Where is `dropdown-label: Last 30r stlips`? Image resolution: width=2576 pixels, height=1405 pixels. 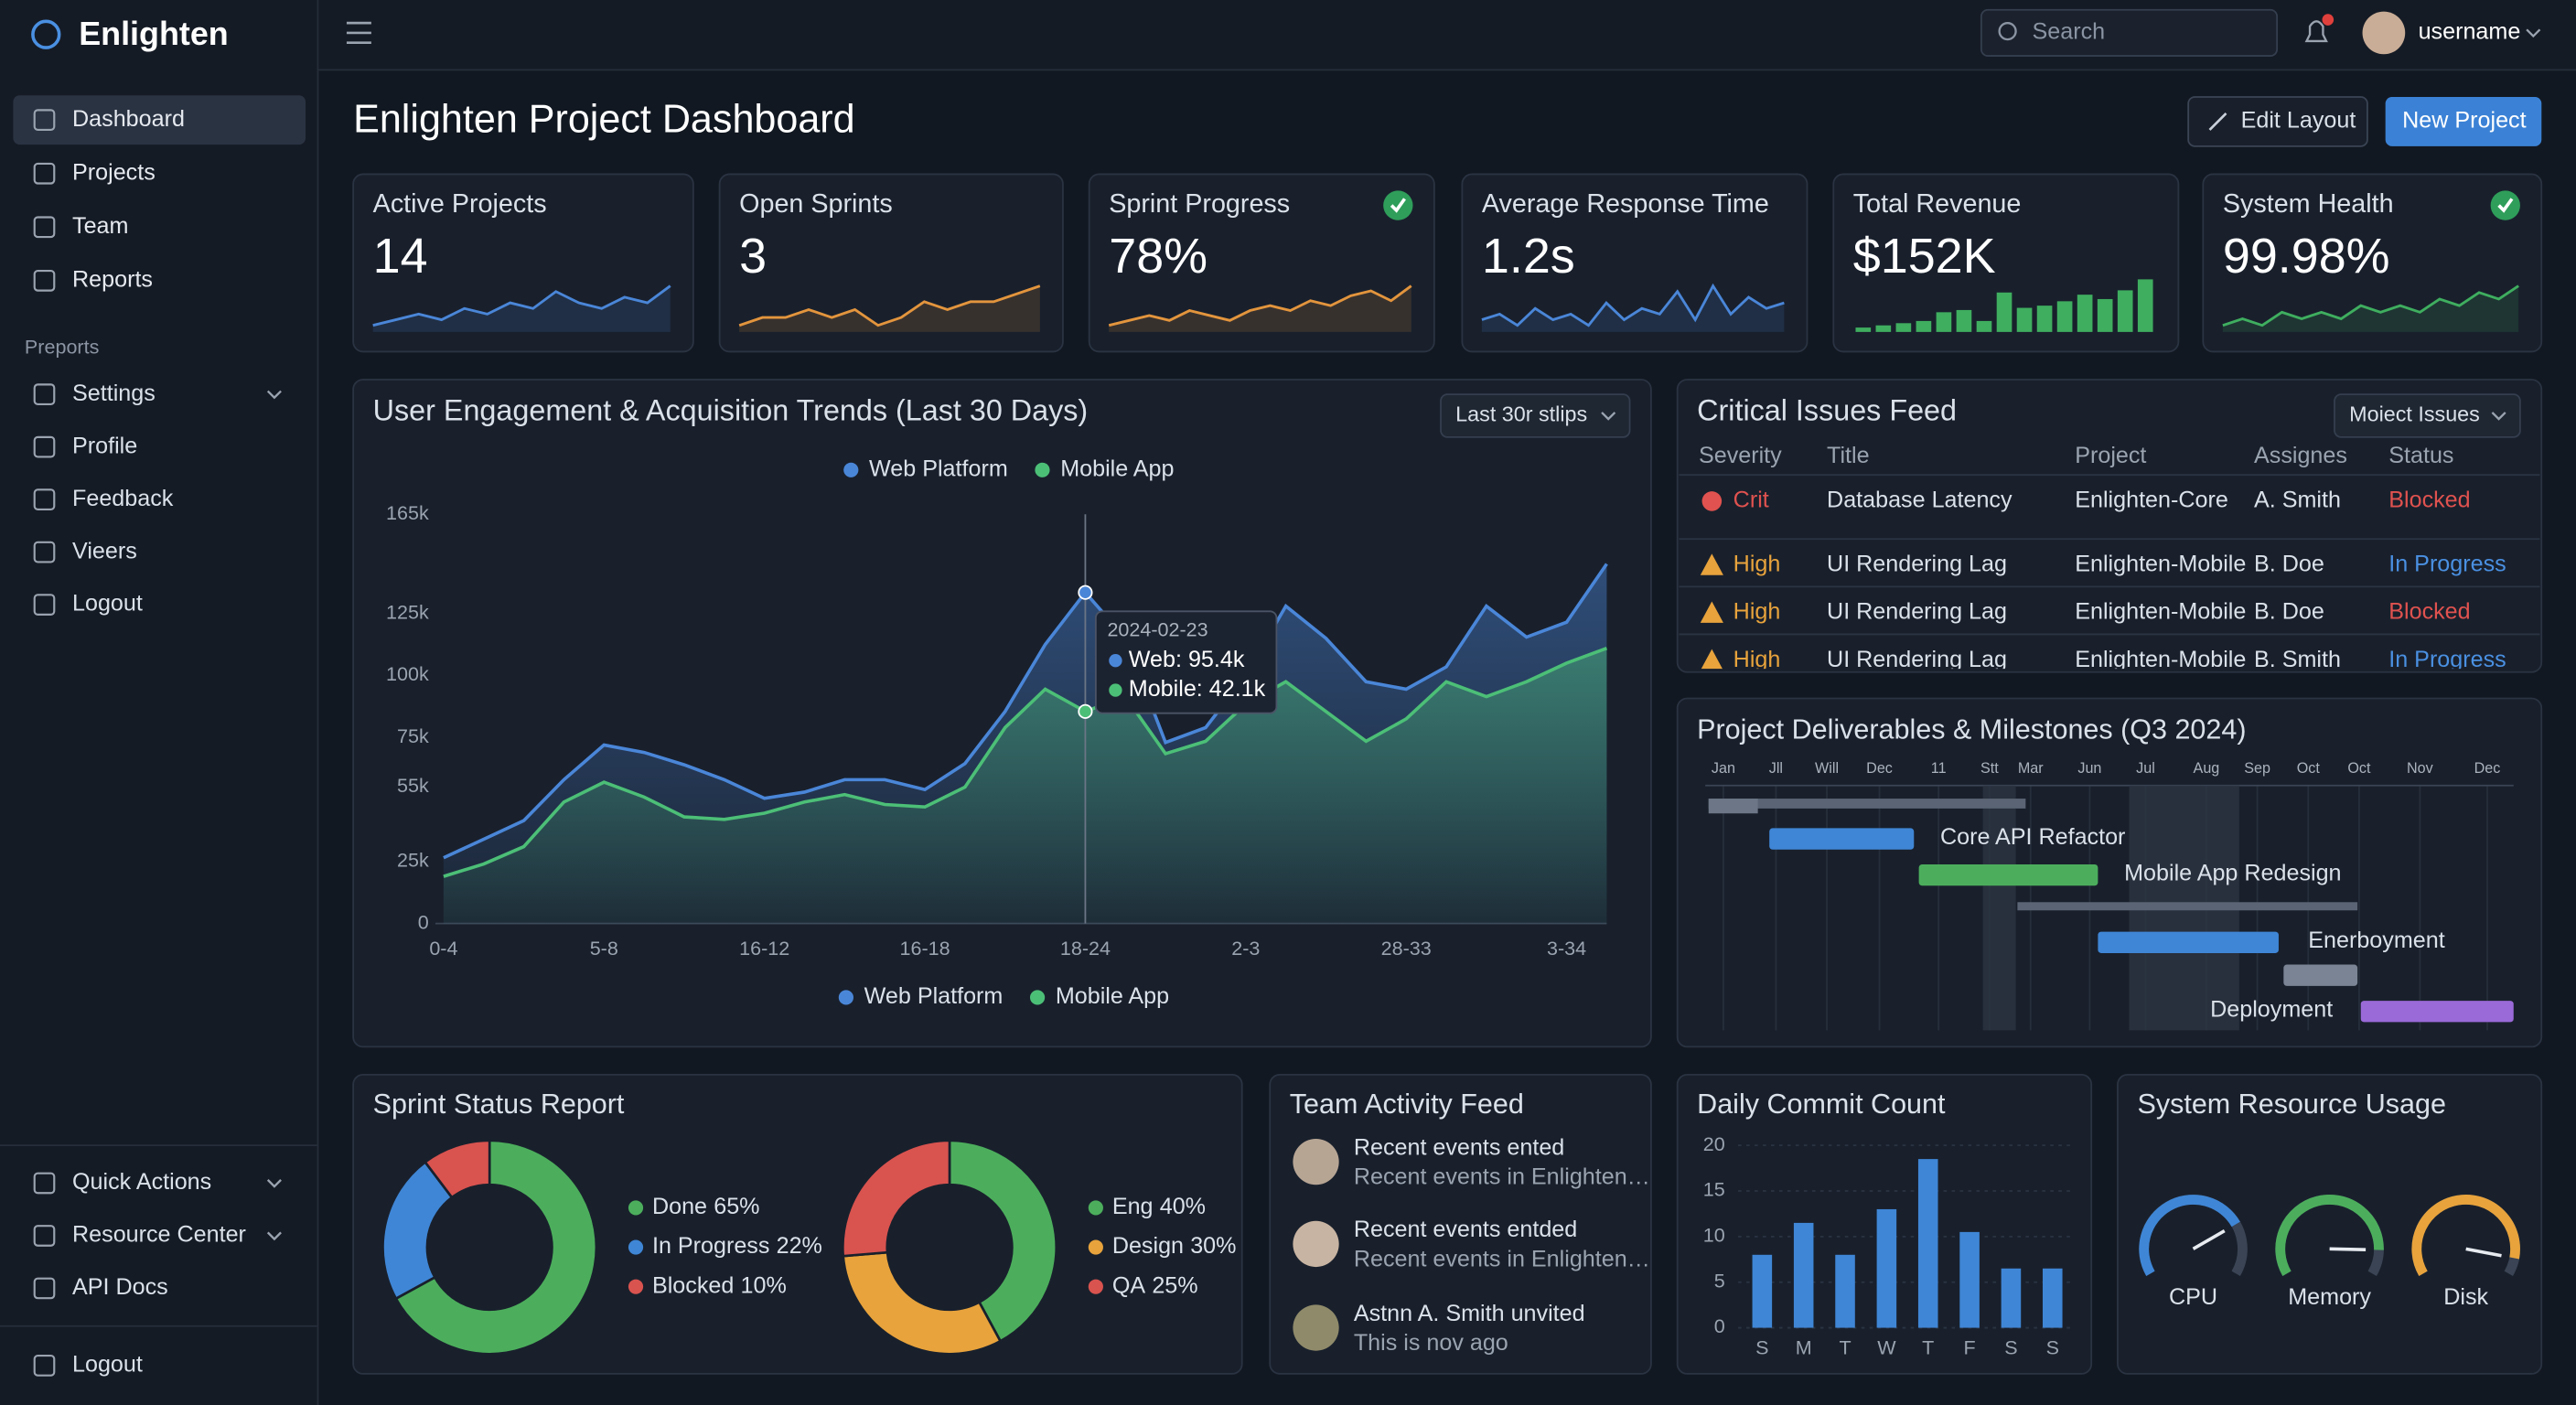
dropdown-label: Last 30r stlips is located at coordinates (1521, 414).